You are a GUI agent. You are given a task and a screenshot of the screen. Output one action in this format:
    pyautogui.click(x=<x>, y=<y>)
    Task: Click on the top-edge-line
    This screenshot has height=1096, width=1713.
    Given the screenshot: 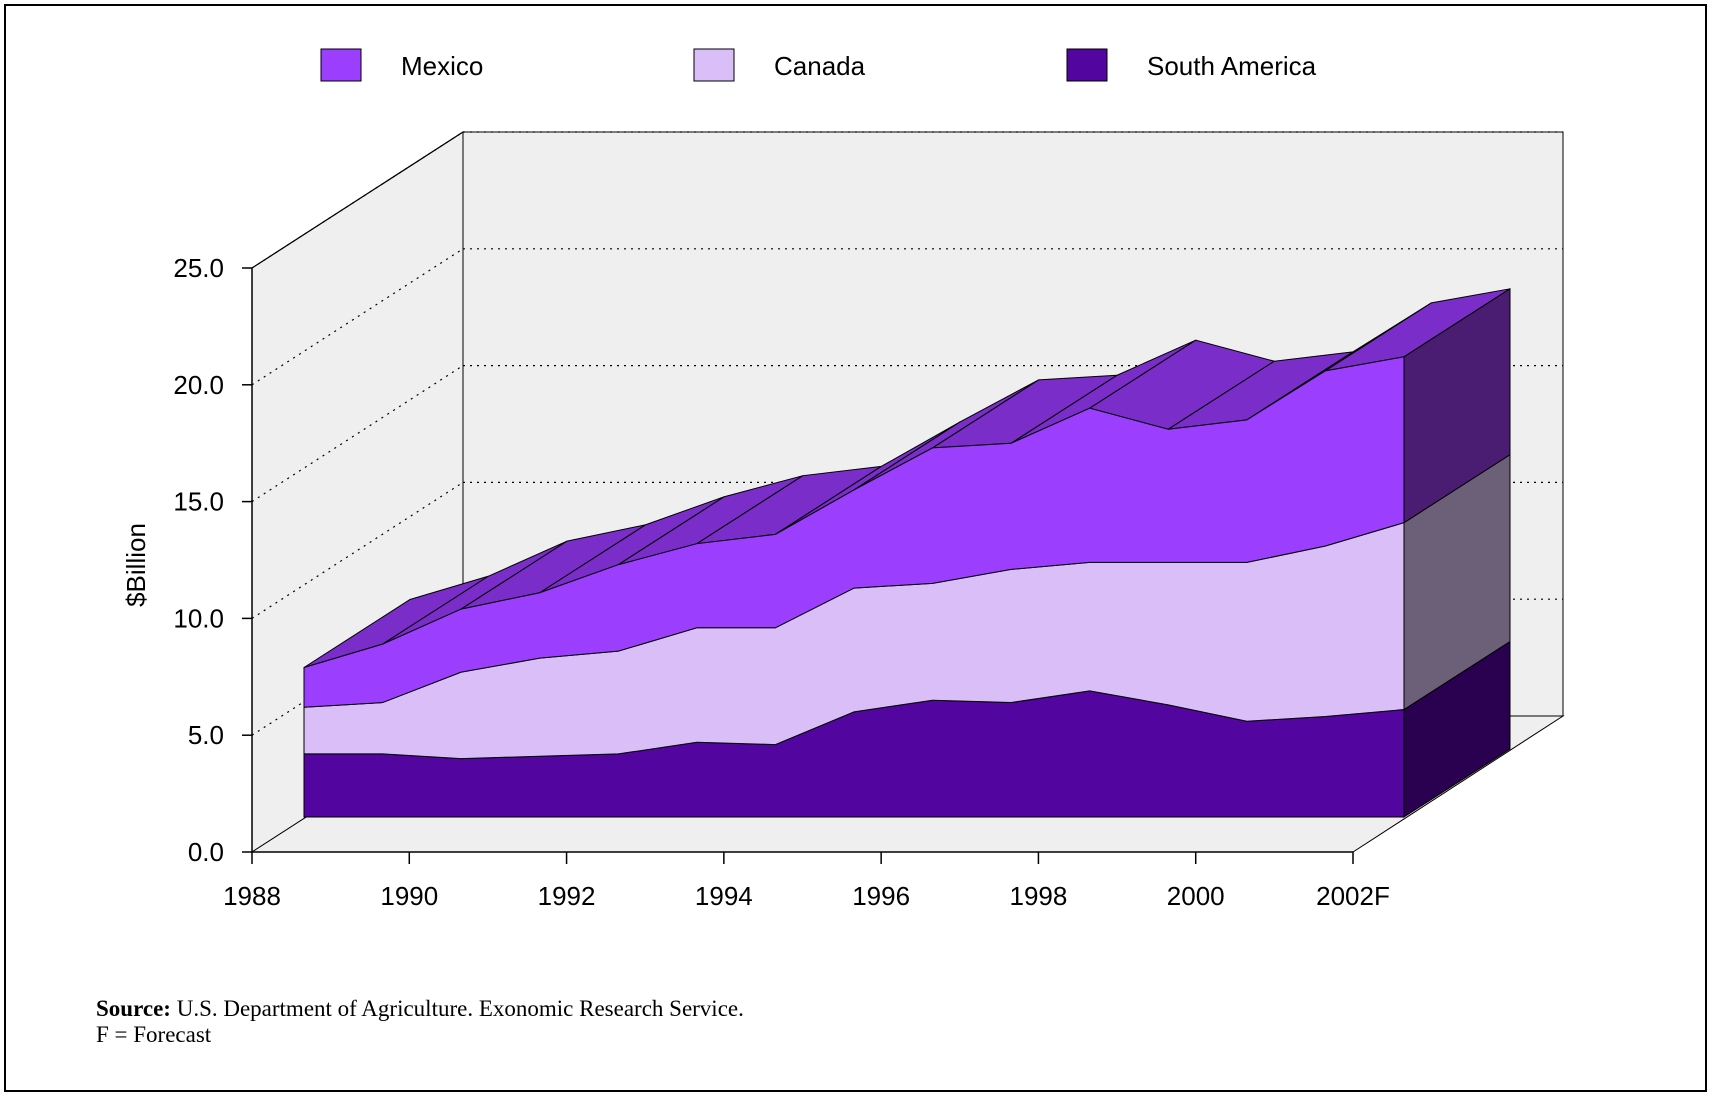 What is the action you would take?
    pyautogui.click(x=357, y=200)
    